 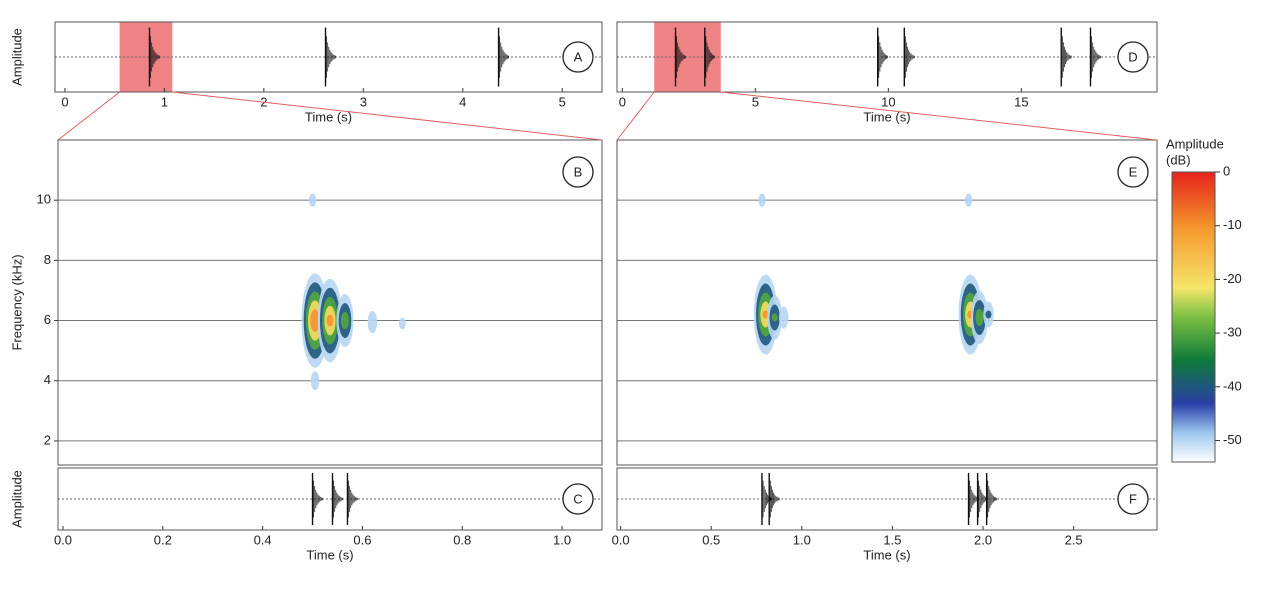 What do you see at coordinates (1193, 317) in the screenshot?
I see `colorbar` at bounding box center [1193, 317].